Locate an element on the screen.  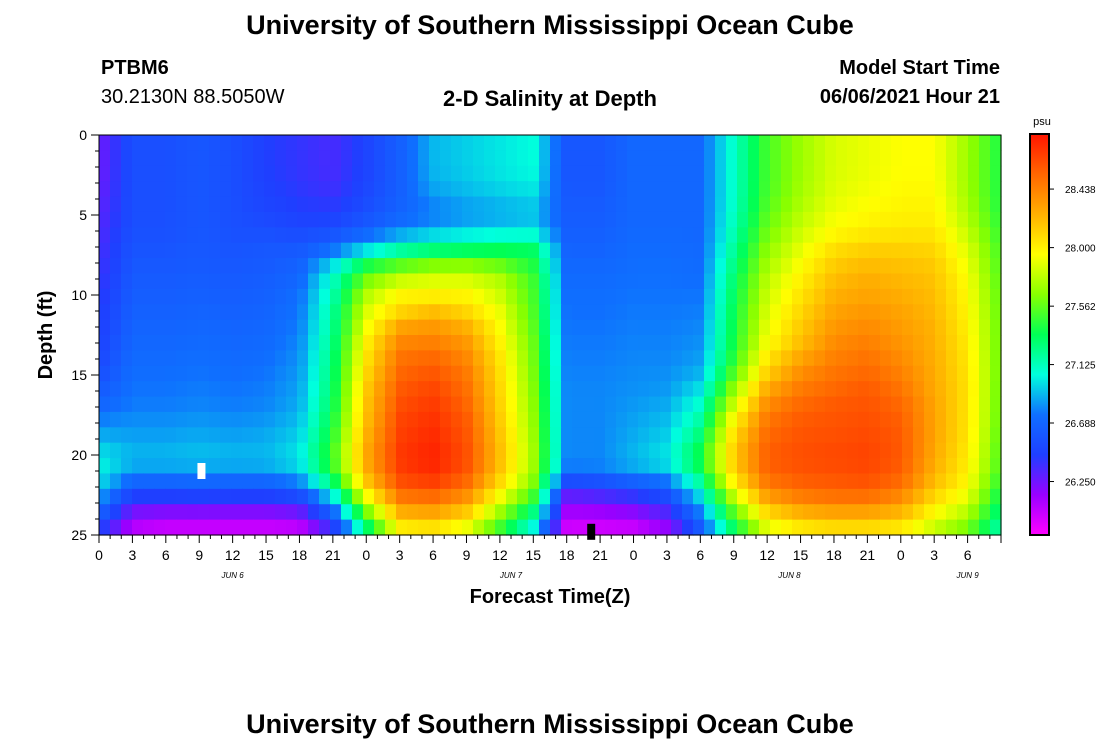
colorbar-label: 28.438 is located at coordinates (1080, 190).